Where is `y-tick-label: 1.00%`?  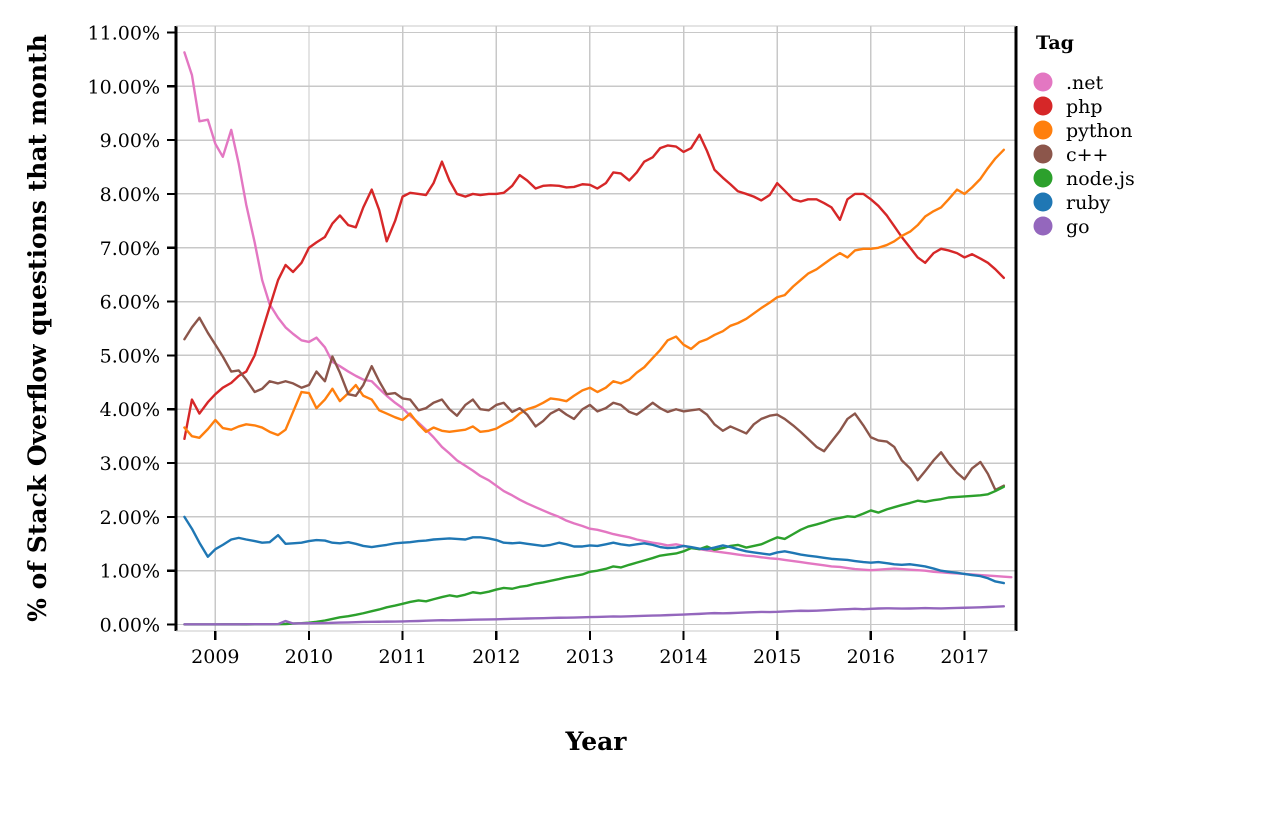 y-tick-label: 1.00% is located at coordinates (130, 572).